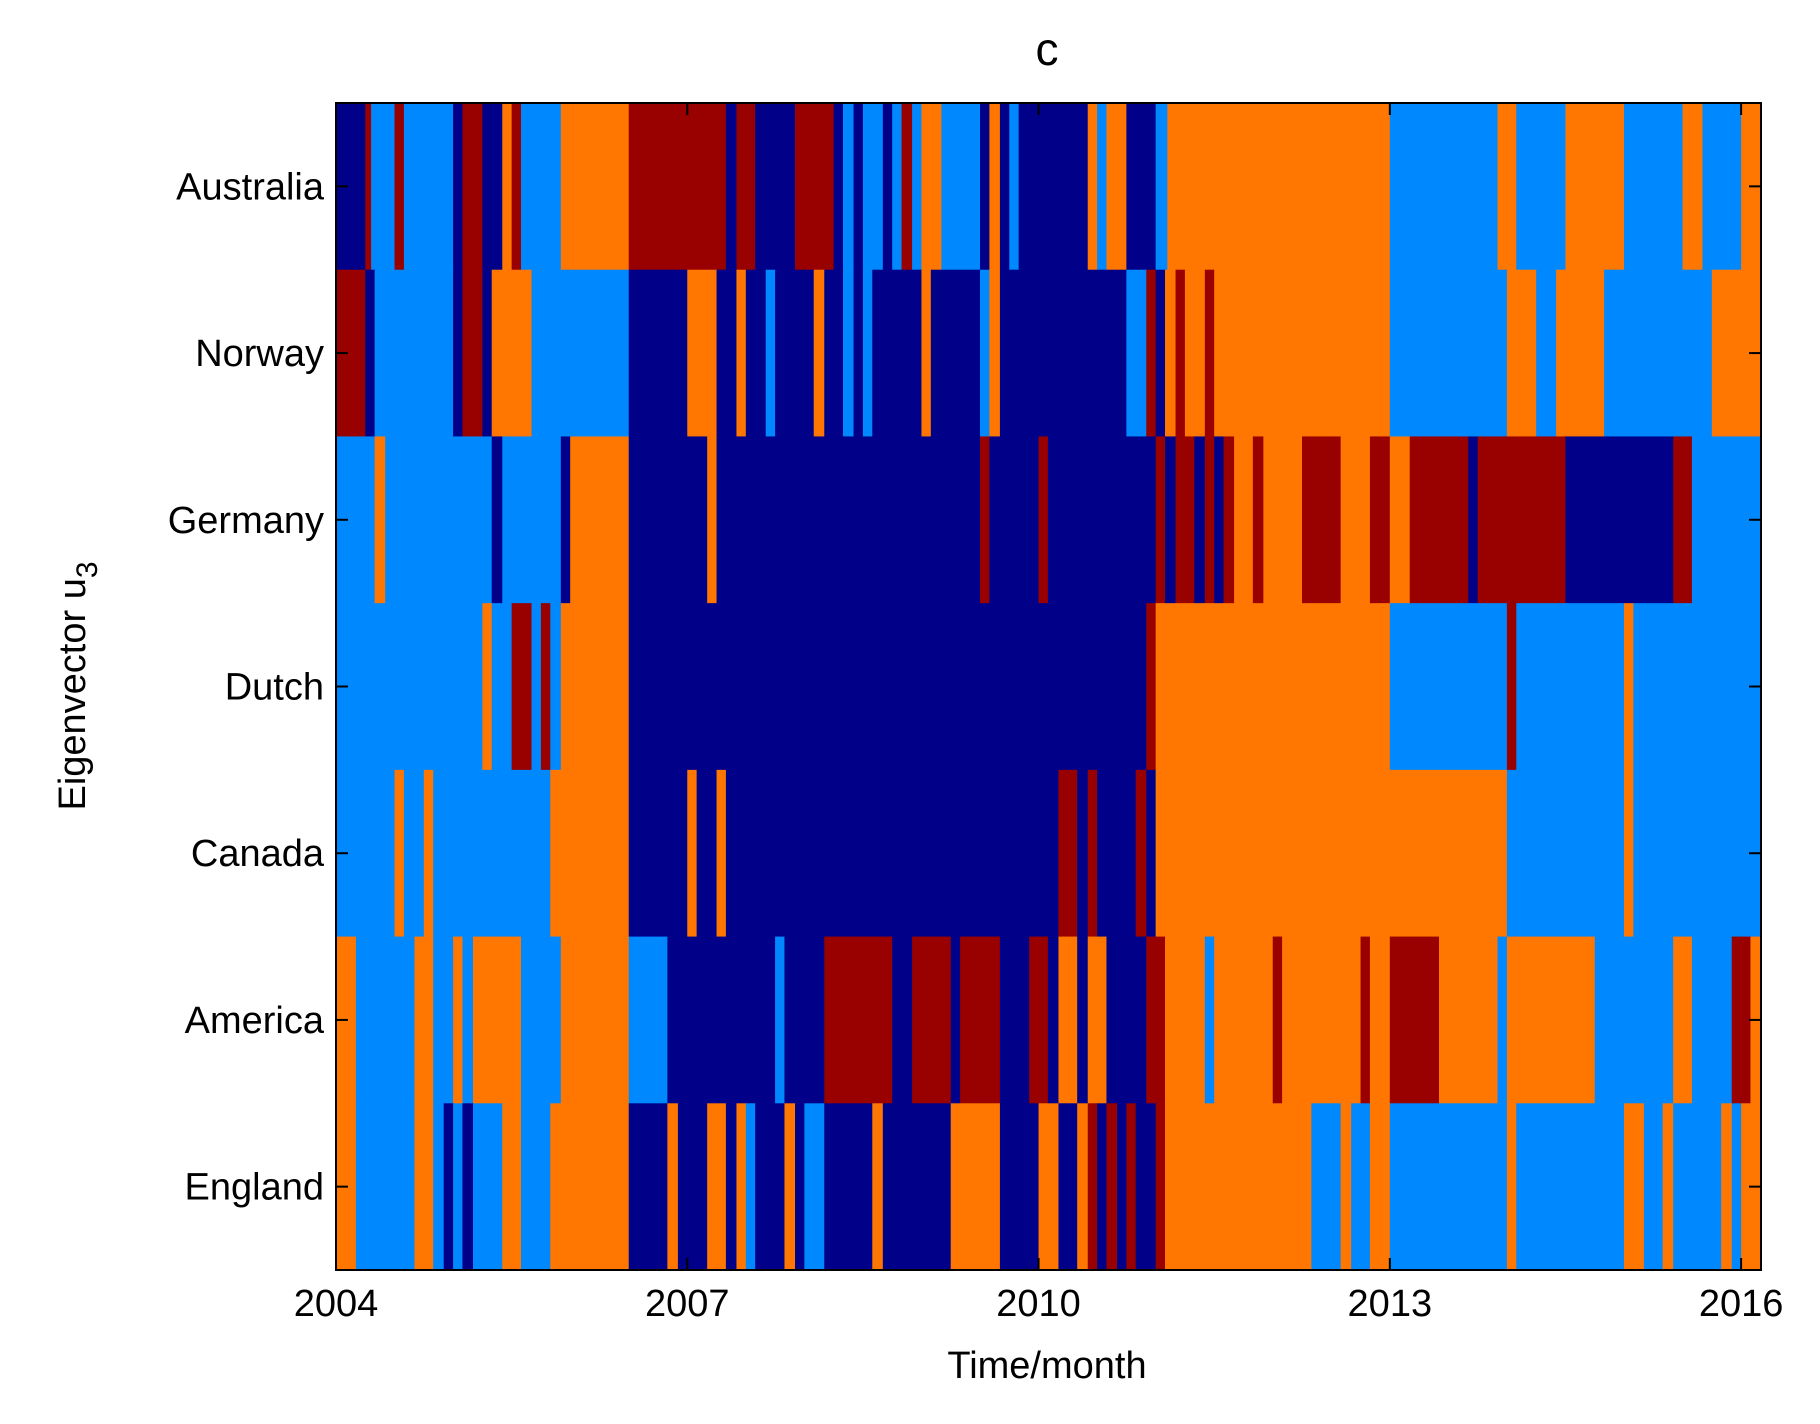 Image resolution: width=1820 pixels, height=1424 pixels. I want to click on y-axis-label: Eigenvector u3, so click(78, 685).